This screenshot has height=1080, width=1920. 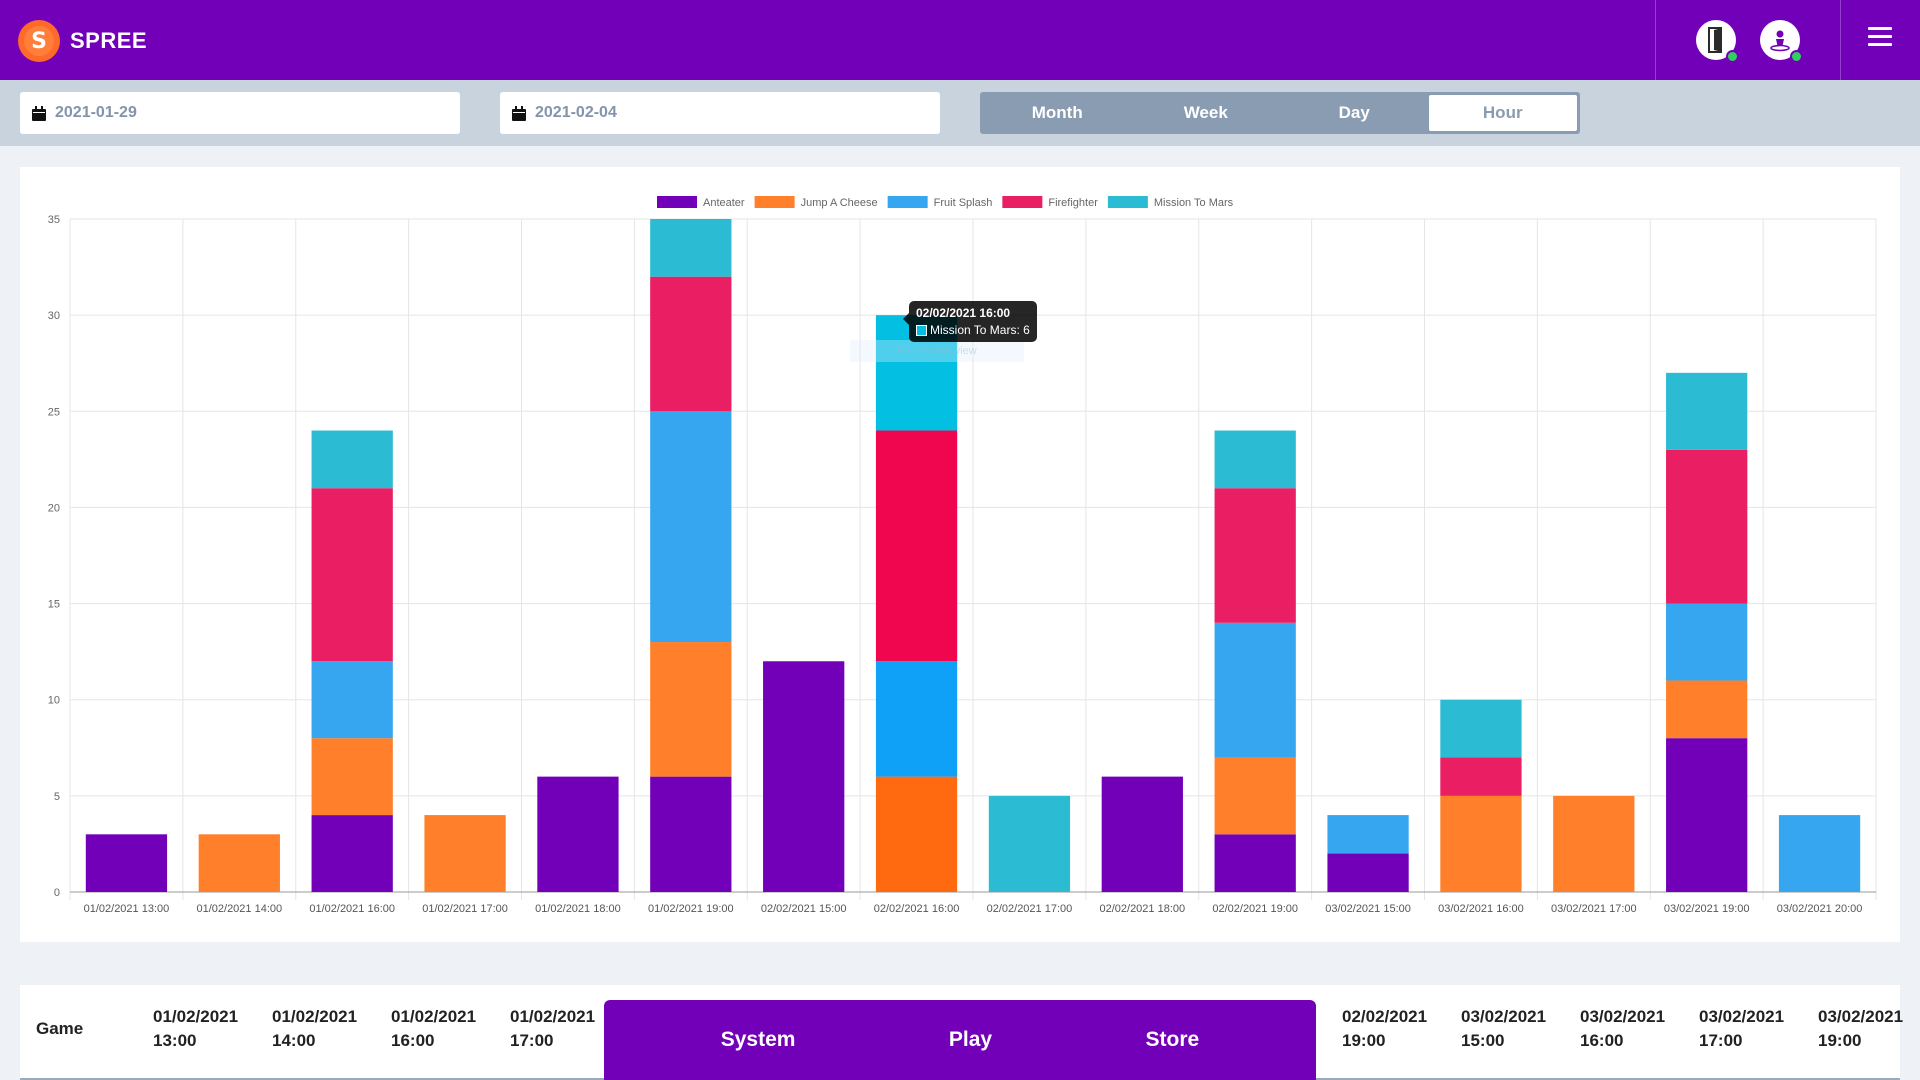 I want to click on x-tick-label: 02/02/2021 19:00, so click(x=1255, y=909).